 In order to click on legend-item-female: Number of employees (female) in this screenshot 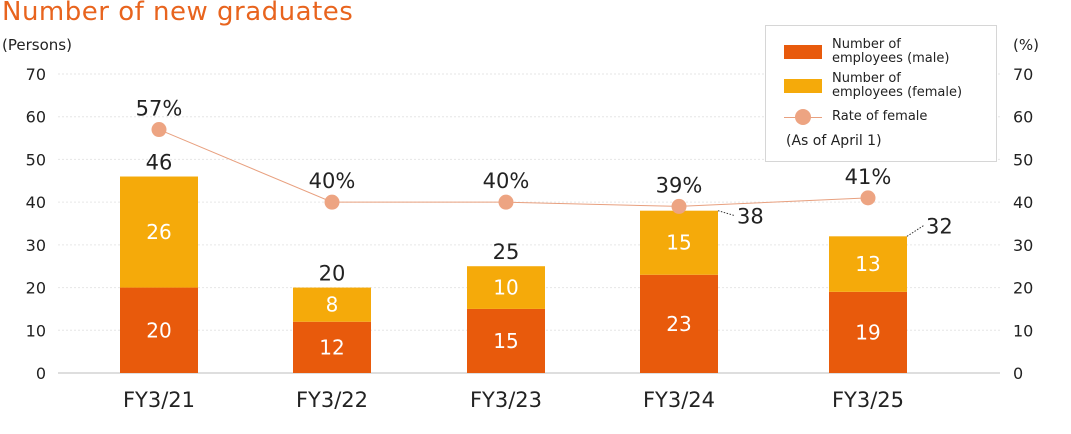, I will do `click(883, 86)`.